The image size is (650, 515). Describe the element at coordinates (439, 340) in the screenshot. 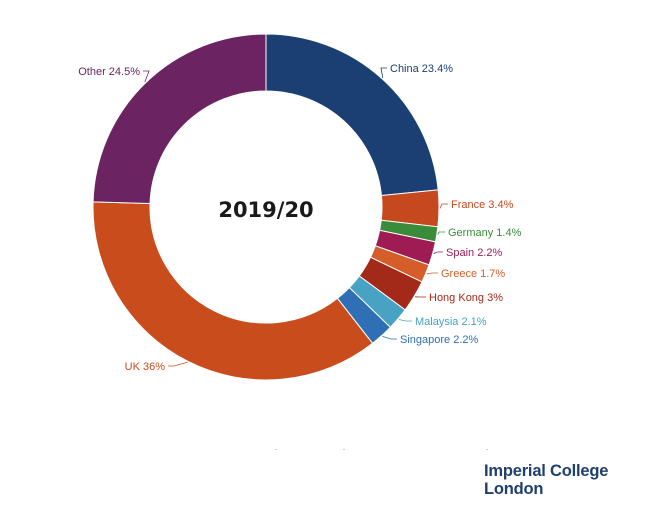

I see `data-label-singapore: Singapore 2.2%` at that location.